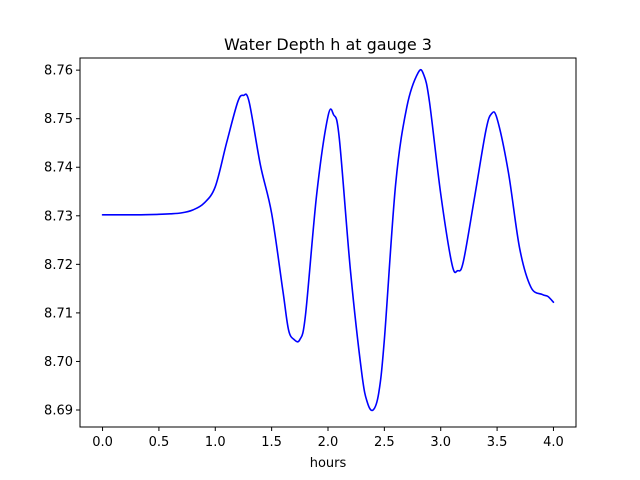 The width and height of the screenshot is (640, 480). Describe the element at coordinates (58, 362) in the screenshot. I see `y-tick-label: 8.70` at that location.